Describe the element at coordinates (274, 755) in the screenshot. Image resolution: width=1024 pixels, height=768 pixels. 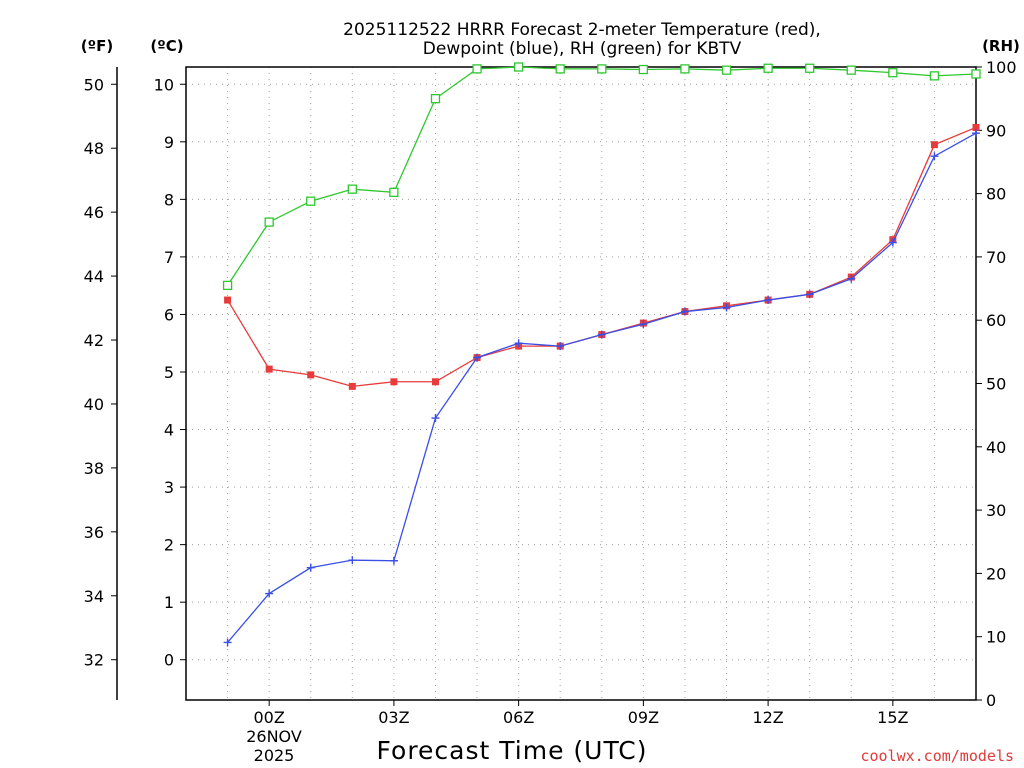
I see `date-label-year: 2025` at that location.